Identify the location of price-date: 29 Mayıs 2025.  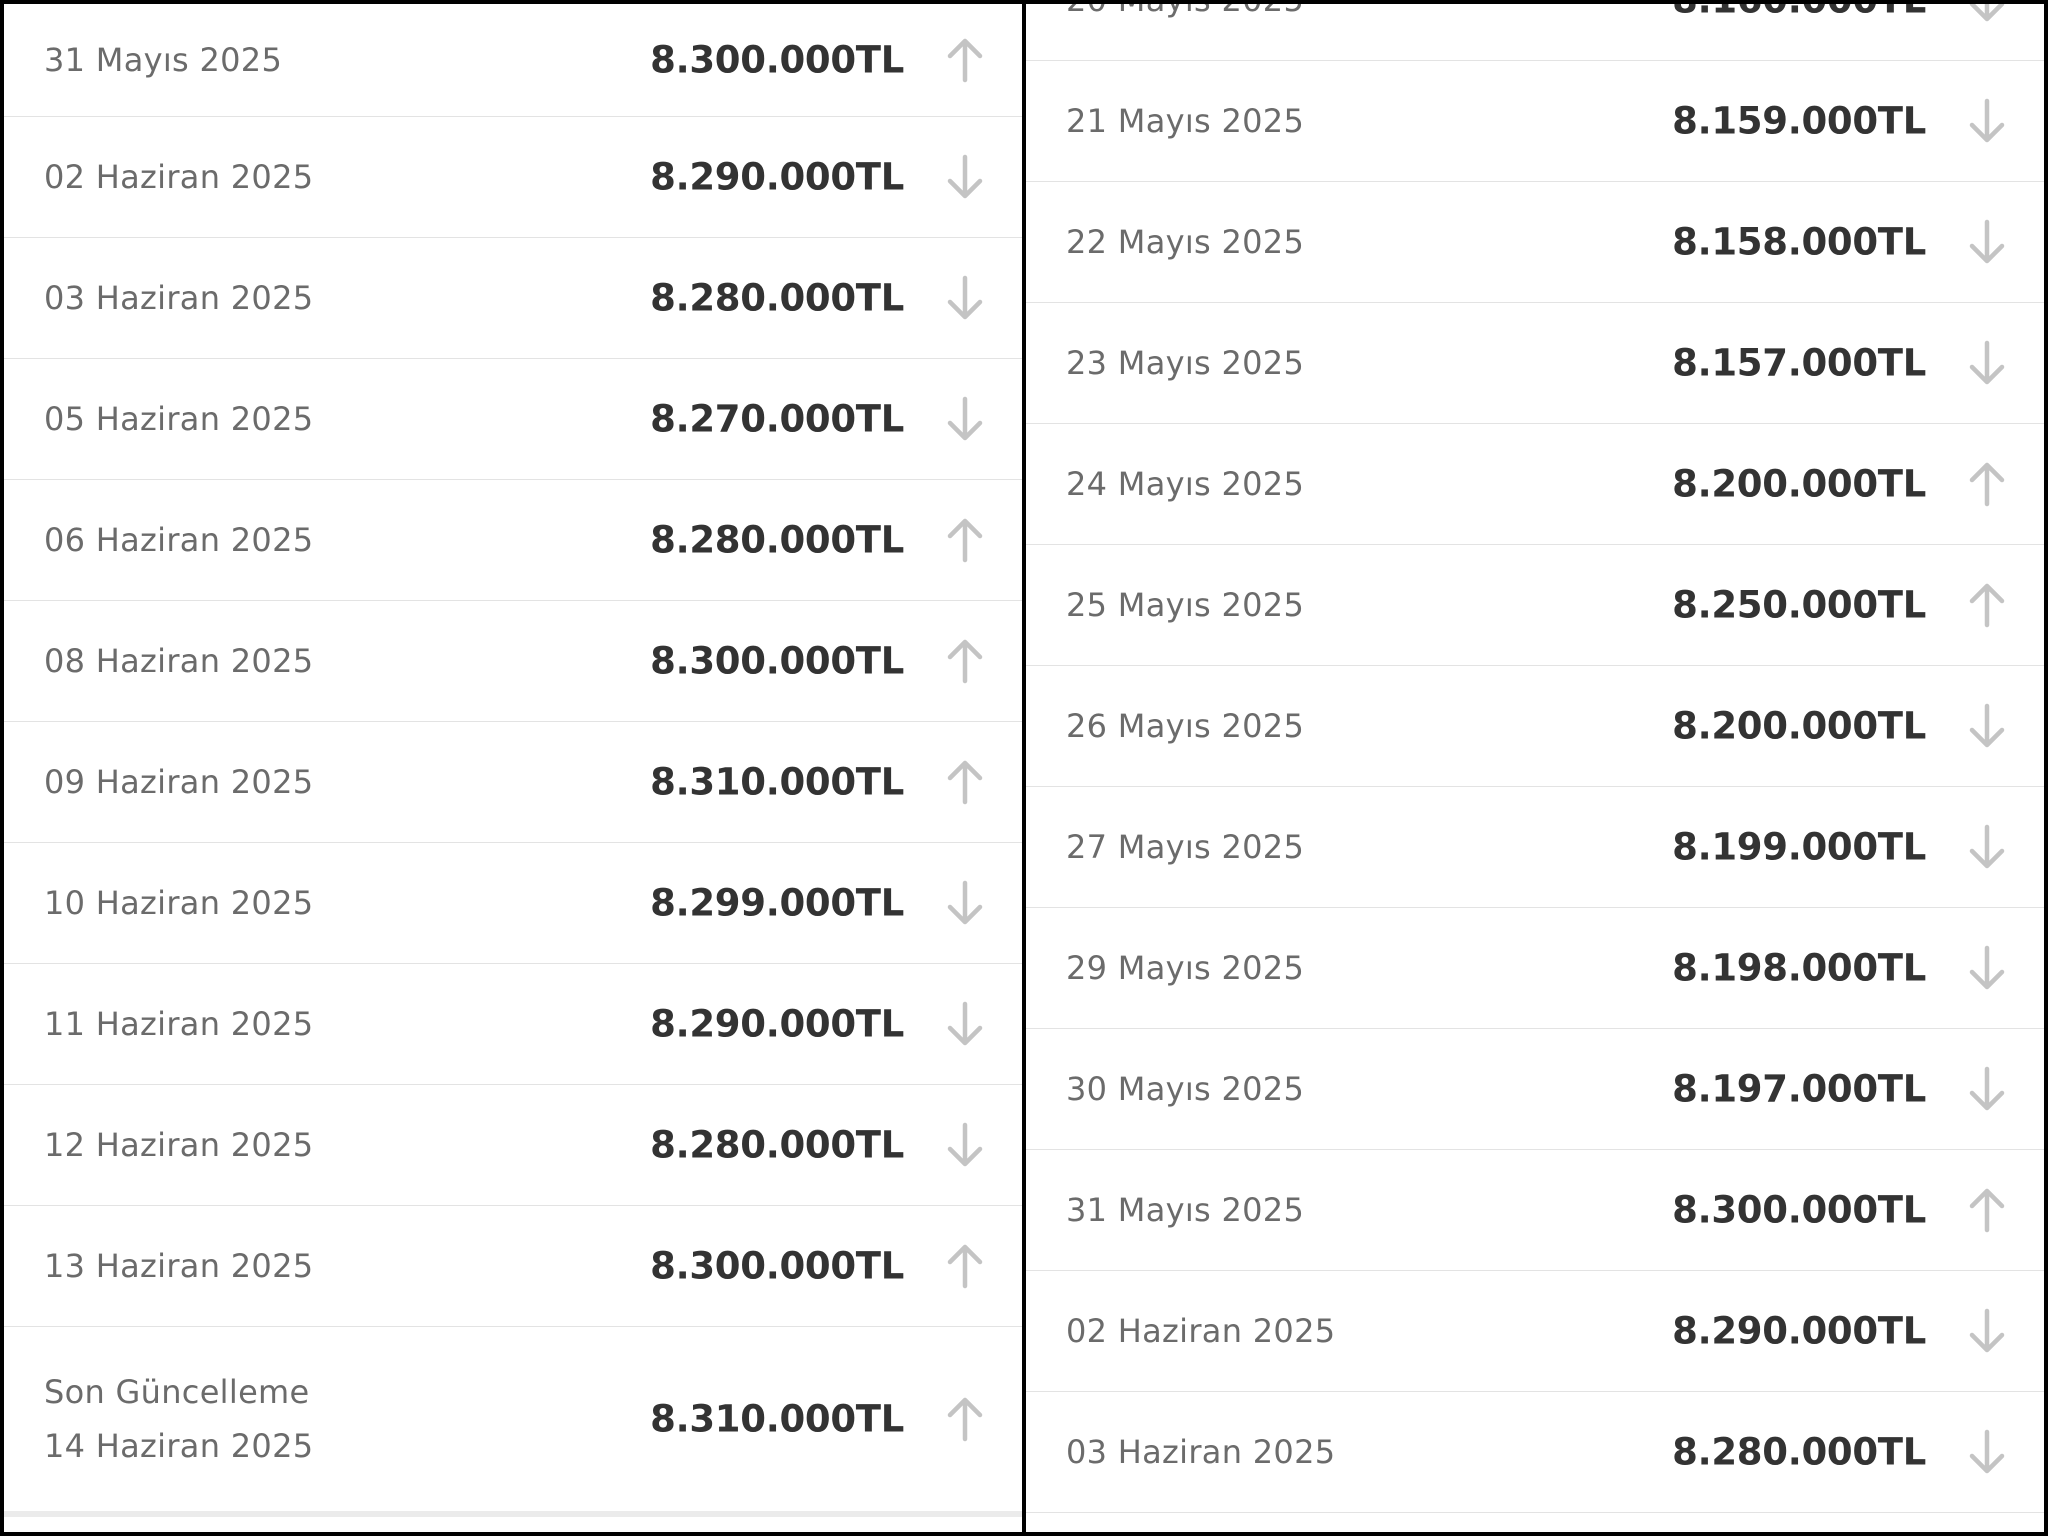
(1185, 968).